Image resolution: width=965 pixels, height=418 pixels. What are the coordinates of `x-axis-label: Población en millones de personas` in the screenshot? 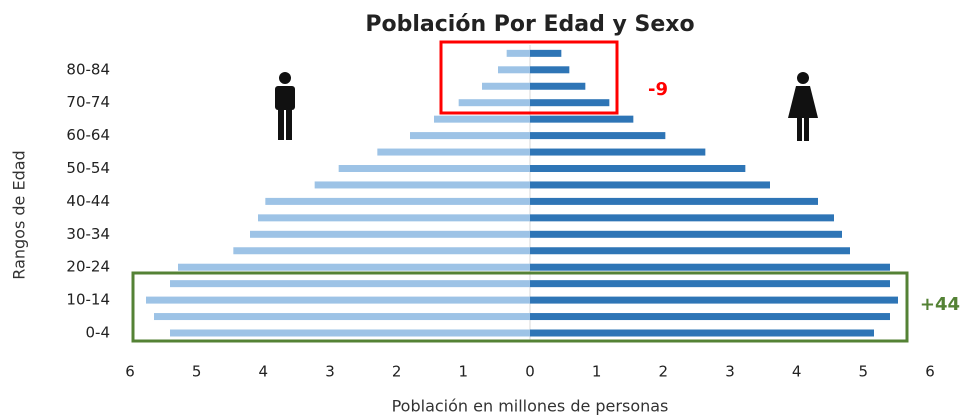 It's located at (530, 406).